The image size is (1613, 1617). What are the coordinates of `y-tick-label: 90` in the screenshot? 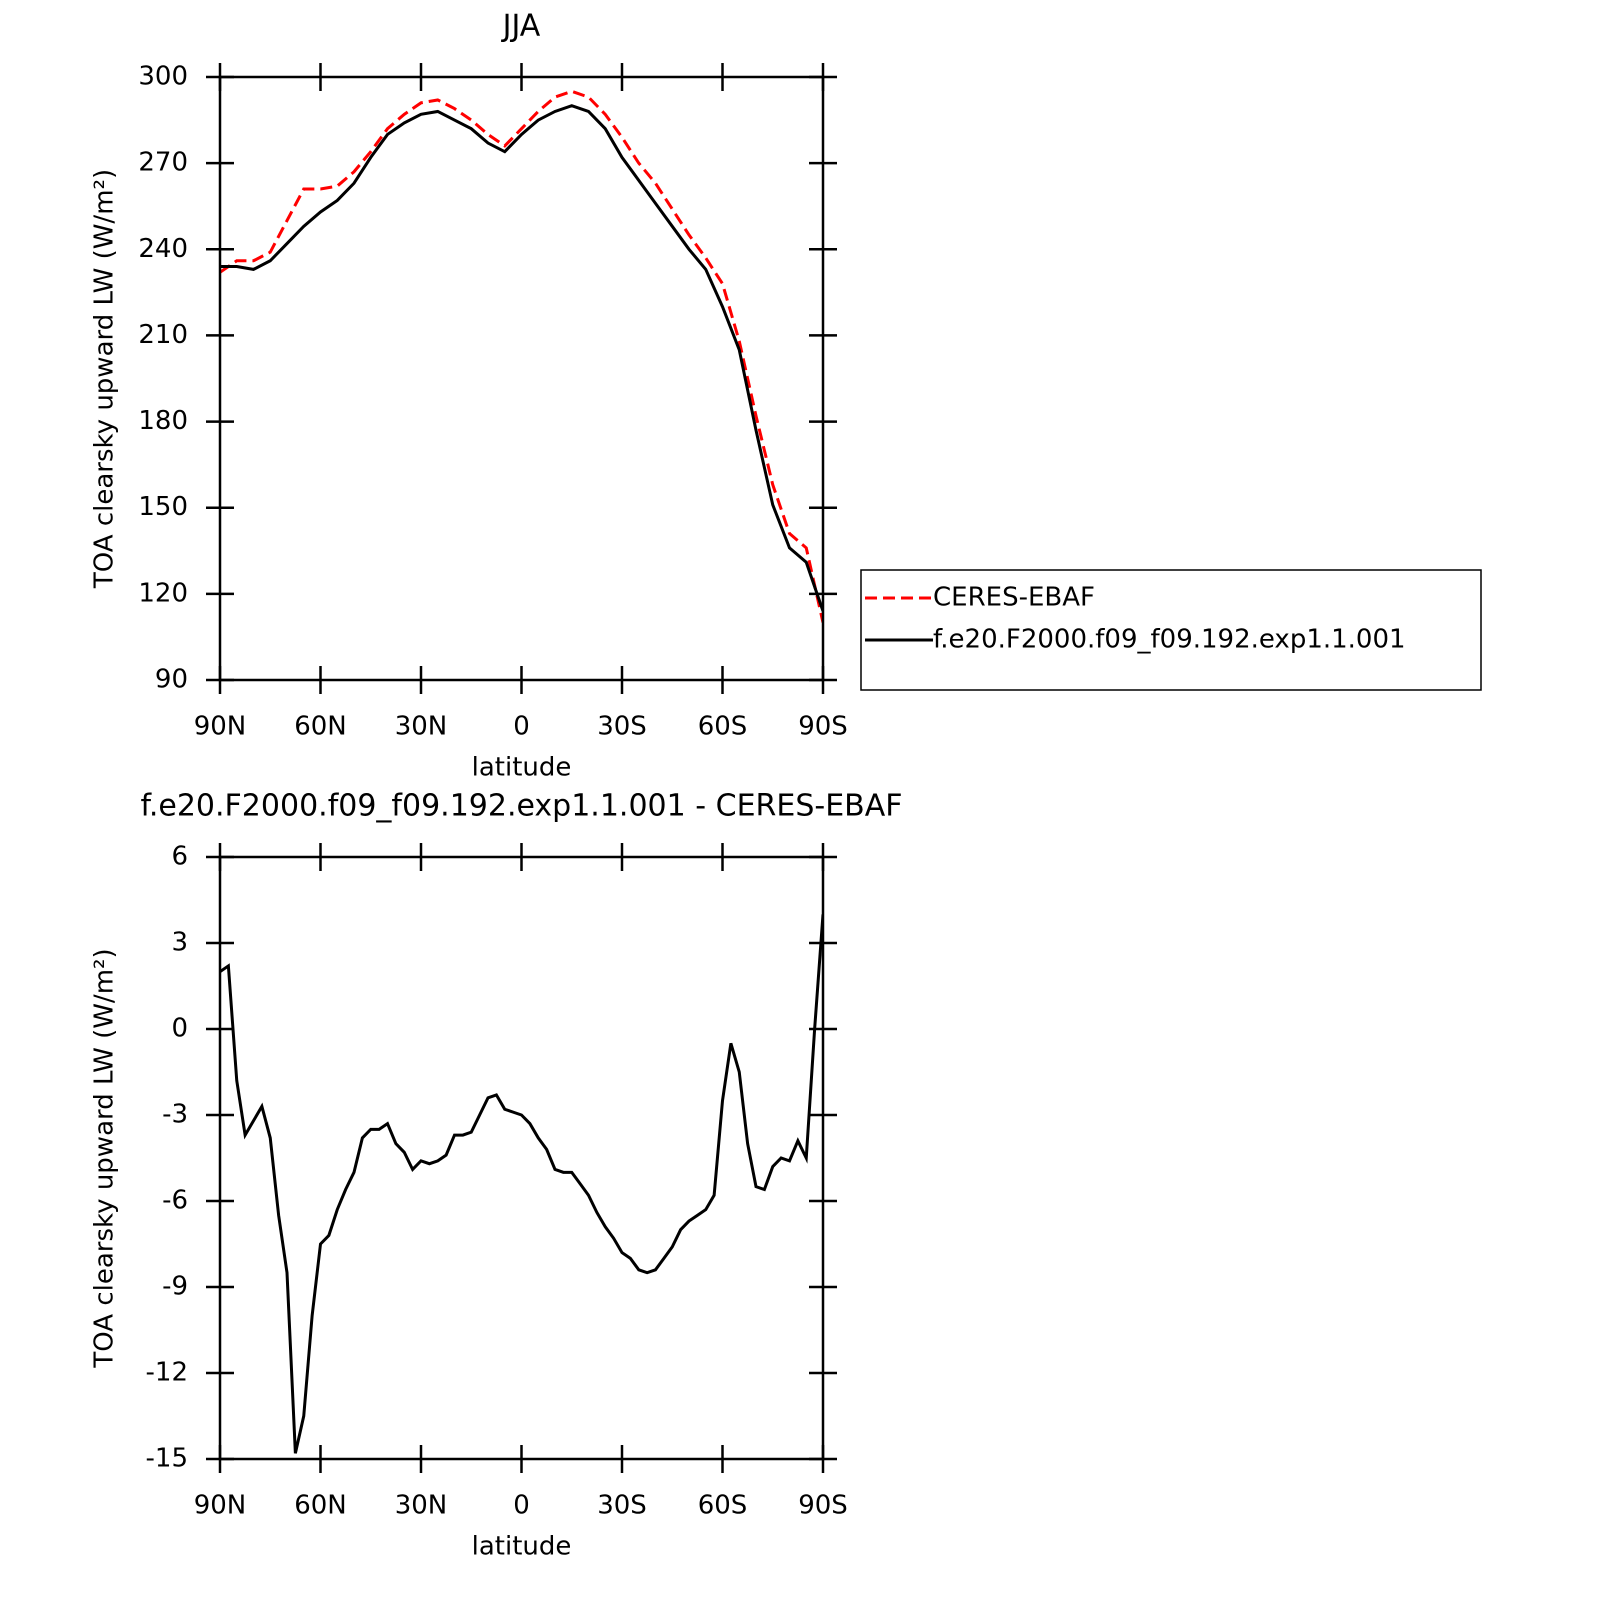 It's located at (171, 680).